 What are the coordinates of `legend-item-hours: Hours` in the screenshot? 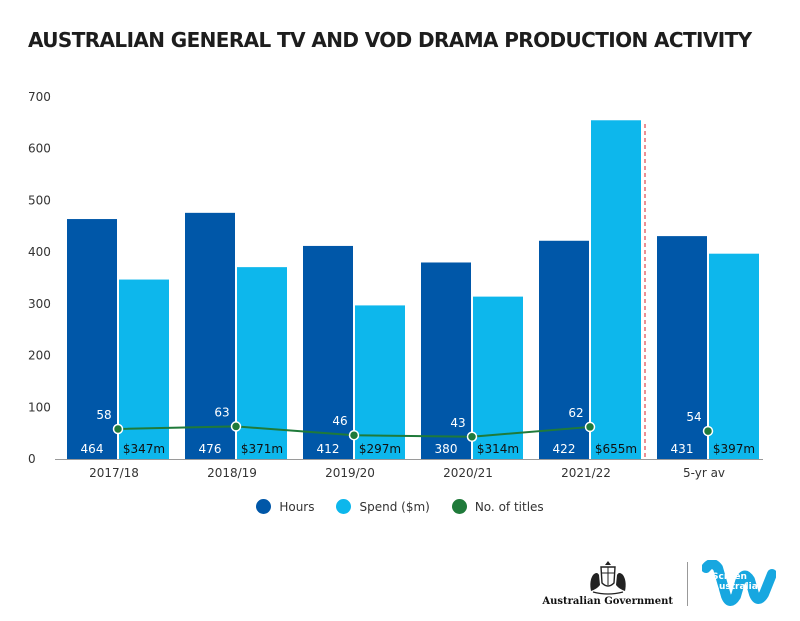 It's located at (285, 506).